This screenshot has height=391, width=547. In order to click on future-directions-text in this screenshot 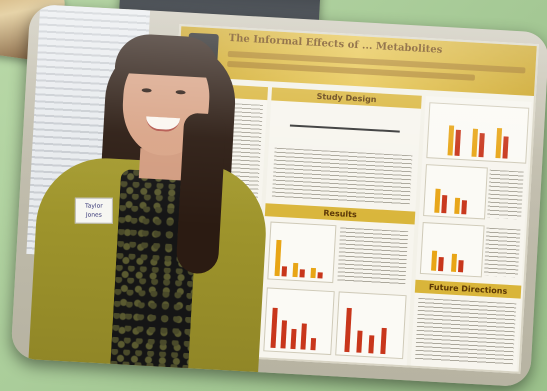, I will do `click(466, 331)`.